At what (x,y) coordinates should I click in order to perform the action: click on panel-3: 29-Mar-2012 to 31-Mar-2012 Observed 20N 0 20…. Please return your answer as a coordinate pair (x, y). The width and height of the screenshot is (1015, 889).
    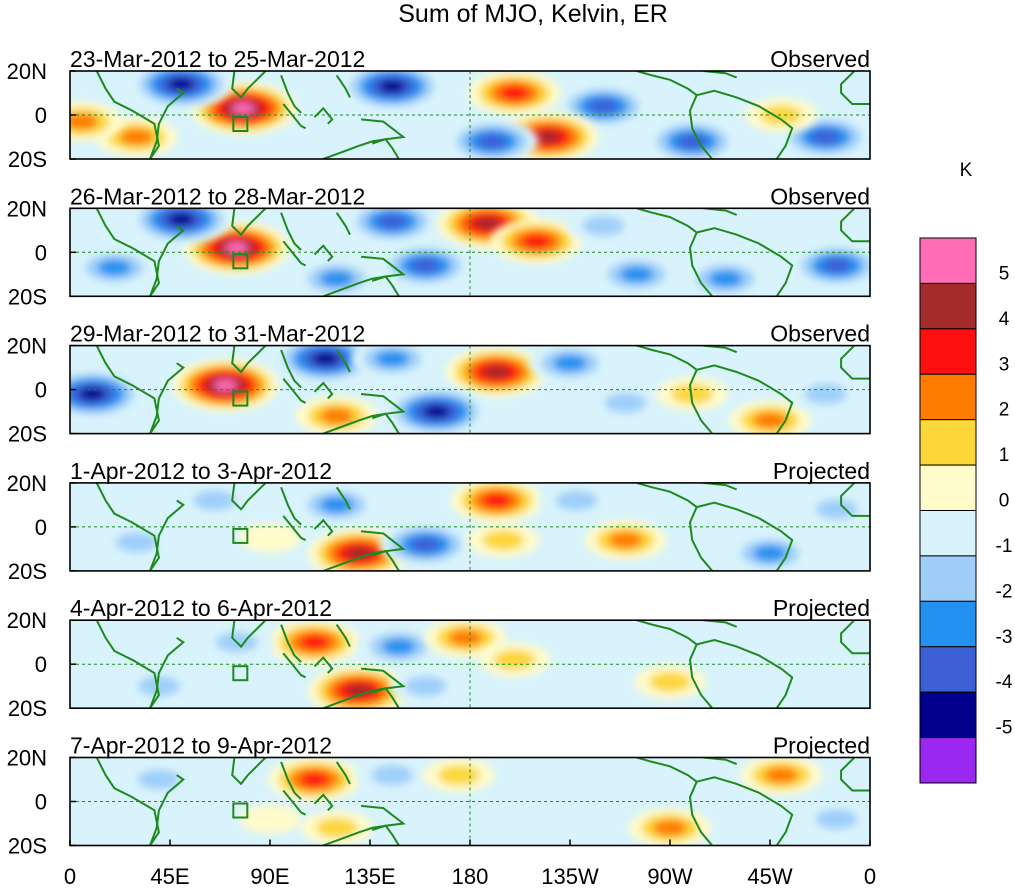
    Looking at the image, I should click on (439, 384).